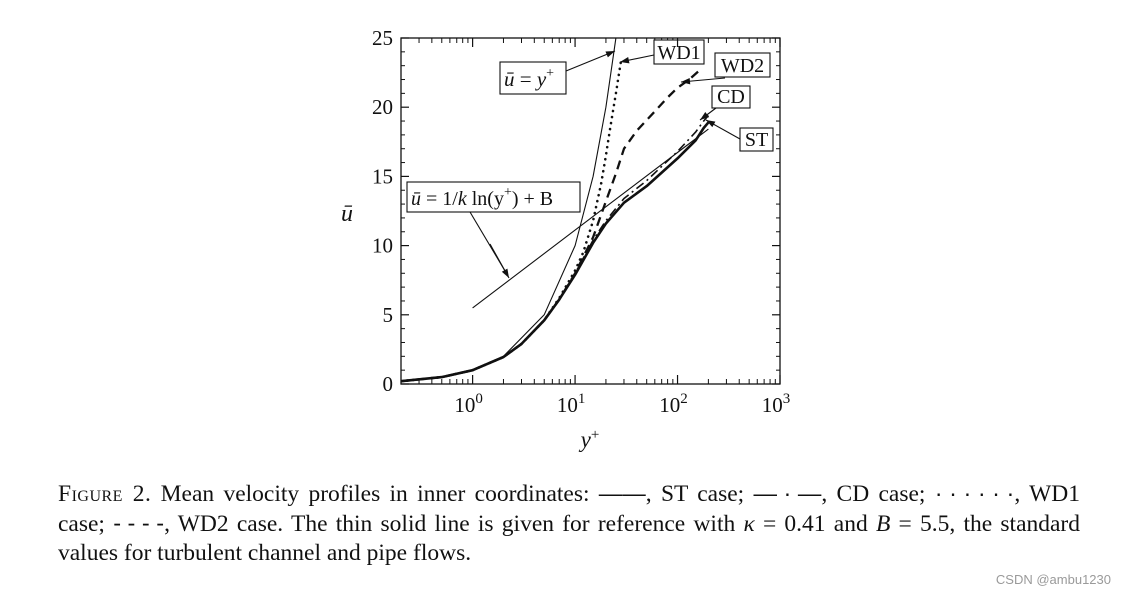 Image resolution: width=1125 pixels, height=595 pixels. What do you see at coordinates (382, 246) in the screenshot?
I see `y-tick-label: 10` at bounding box center [382, 246].